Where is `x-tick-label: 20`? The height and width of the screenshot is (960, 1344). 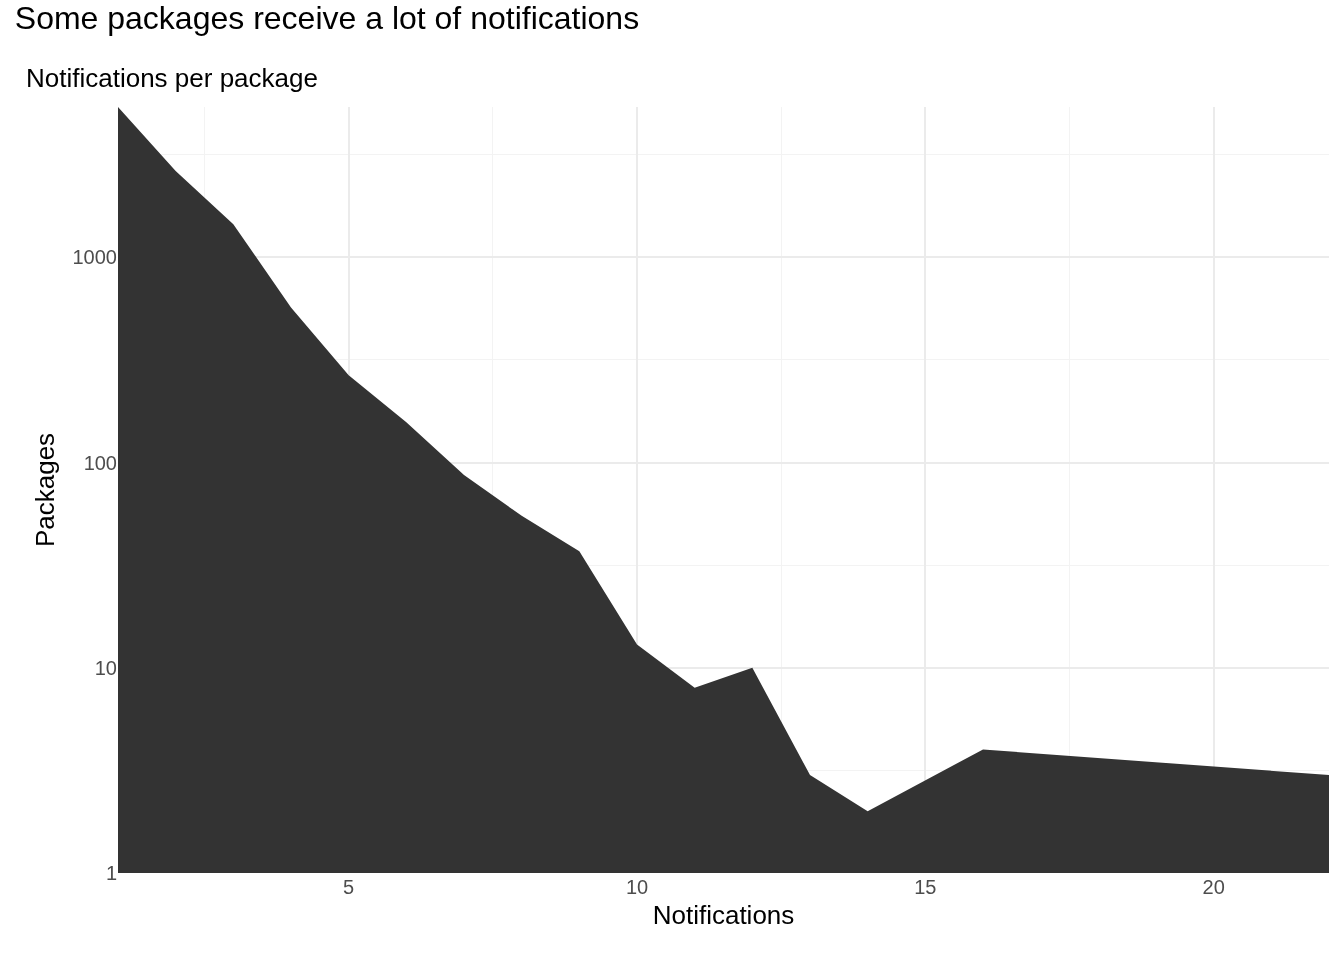 x-tick-label: 20 is located at coordinates (1213, 887).